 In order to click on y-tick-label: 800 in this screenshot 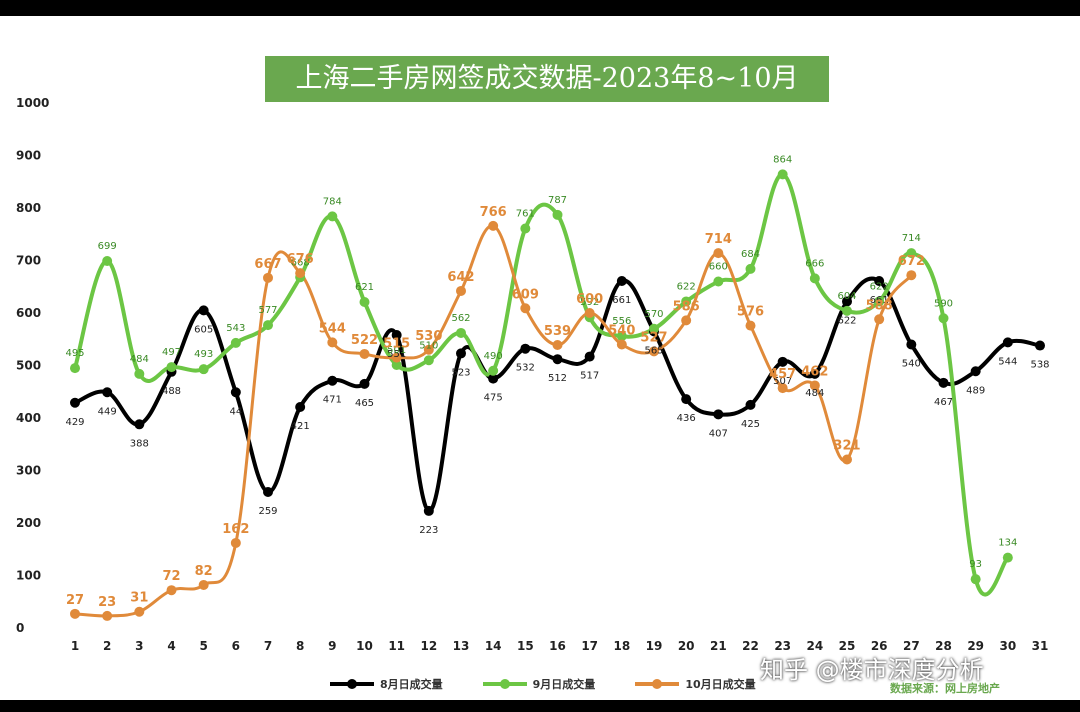, I will do `click(28, 208)`.